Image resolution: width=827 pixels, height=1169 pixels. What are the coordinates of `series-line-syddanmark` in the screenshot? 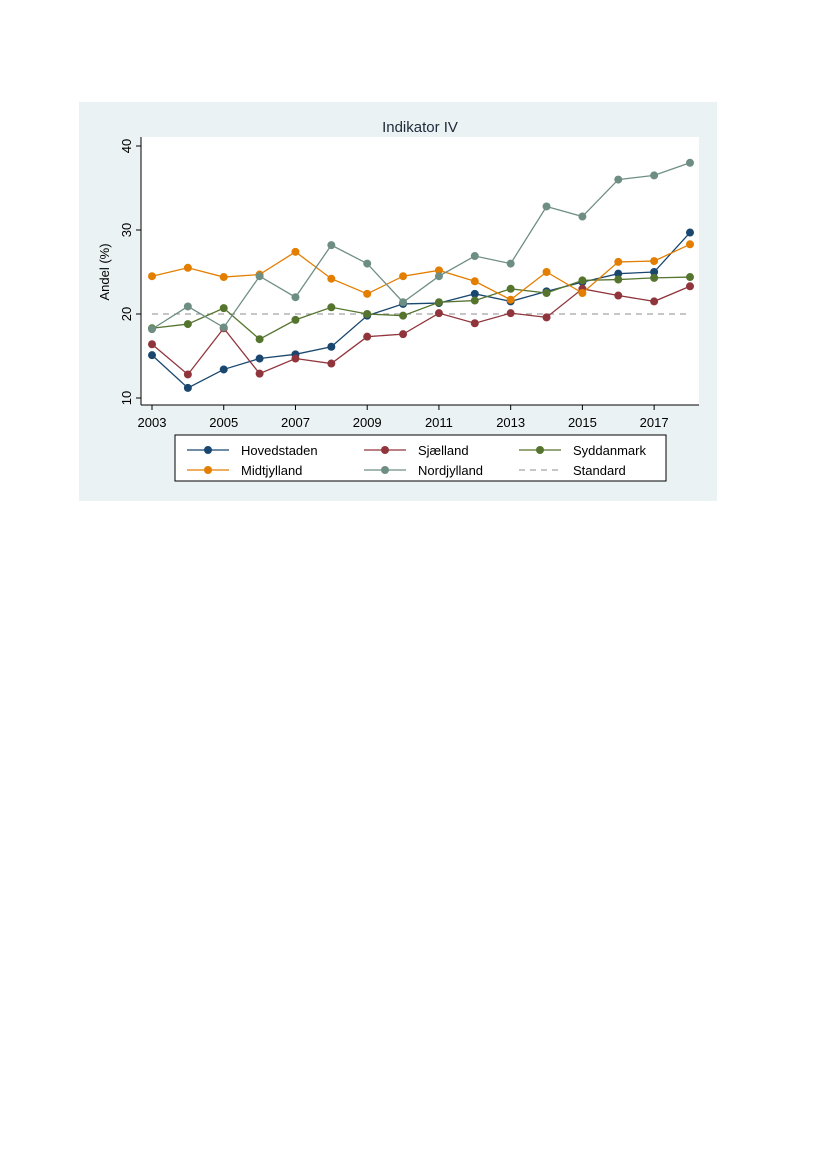 It's located at (421, 308).